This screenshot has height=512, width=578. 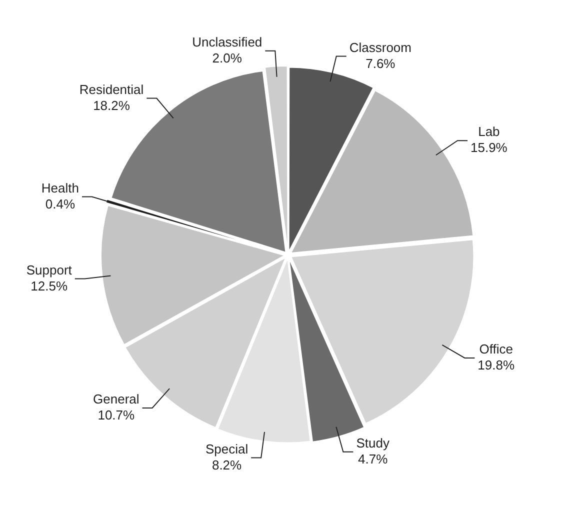 I want to click on data-label: 0.4%, so click(x=60, y=204).